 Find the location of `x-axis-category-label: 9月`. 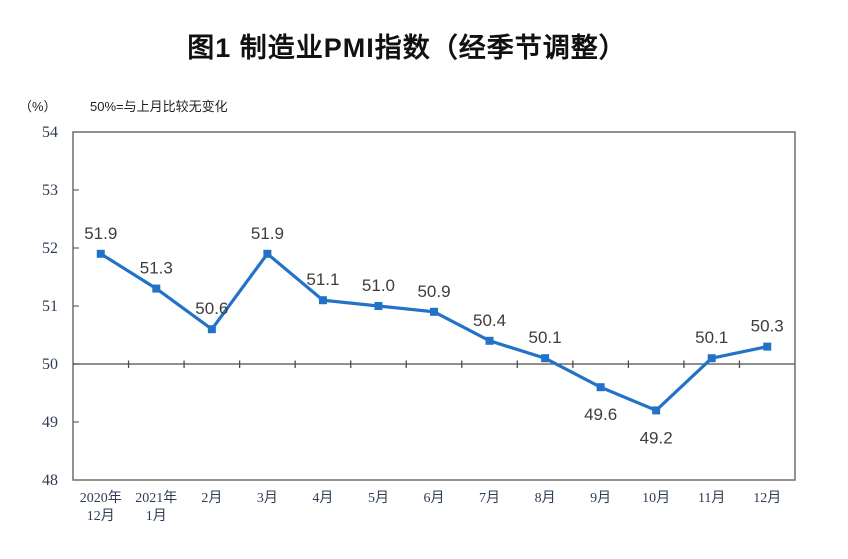

x-axis-category-label: 9月 is located at coordinates (600, 498).